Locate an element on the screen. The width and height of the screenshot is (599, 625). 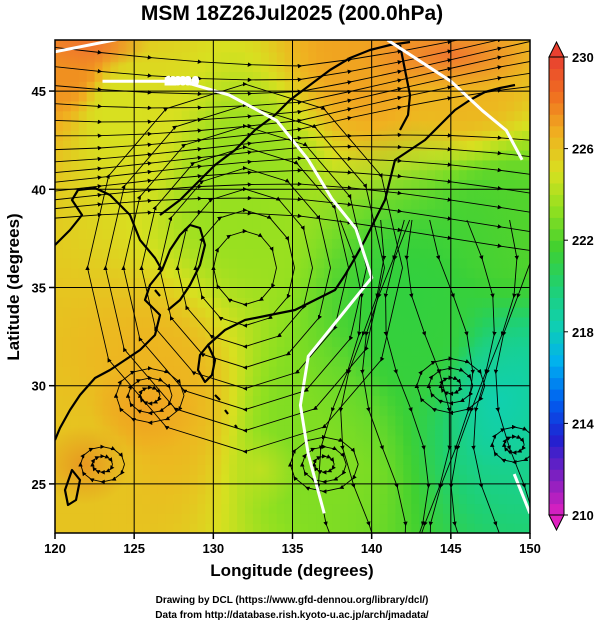
x-tick-label: 125 is located at coordinates (134, 548).